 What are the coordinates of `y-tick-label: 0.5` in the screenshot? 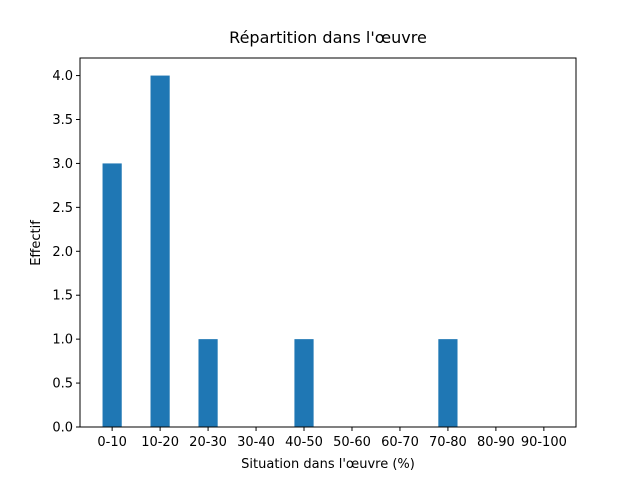 It's located at (62, 384).